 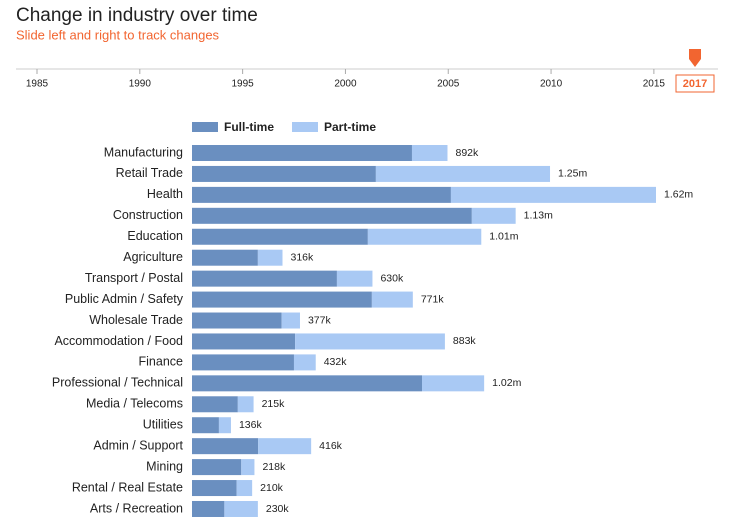 What do you see at coordinates (551, 84) in the screenshot?
I see `timeline-tick-label: 2010` at bounding box center [551, 84].